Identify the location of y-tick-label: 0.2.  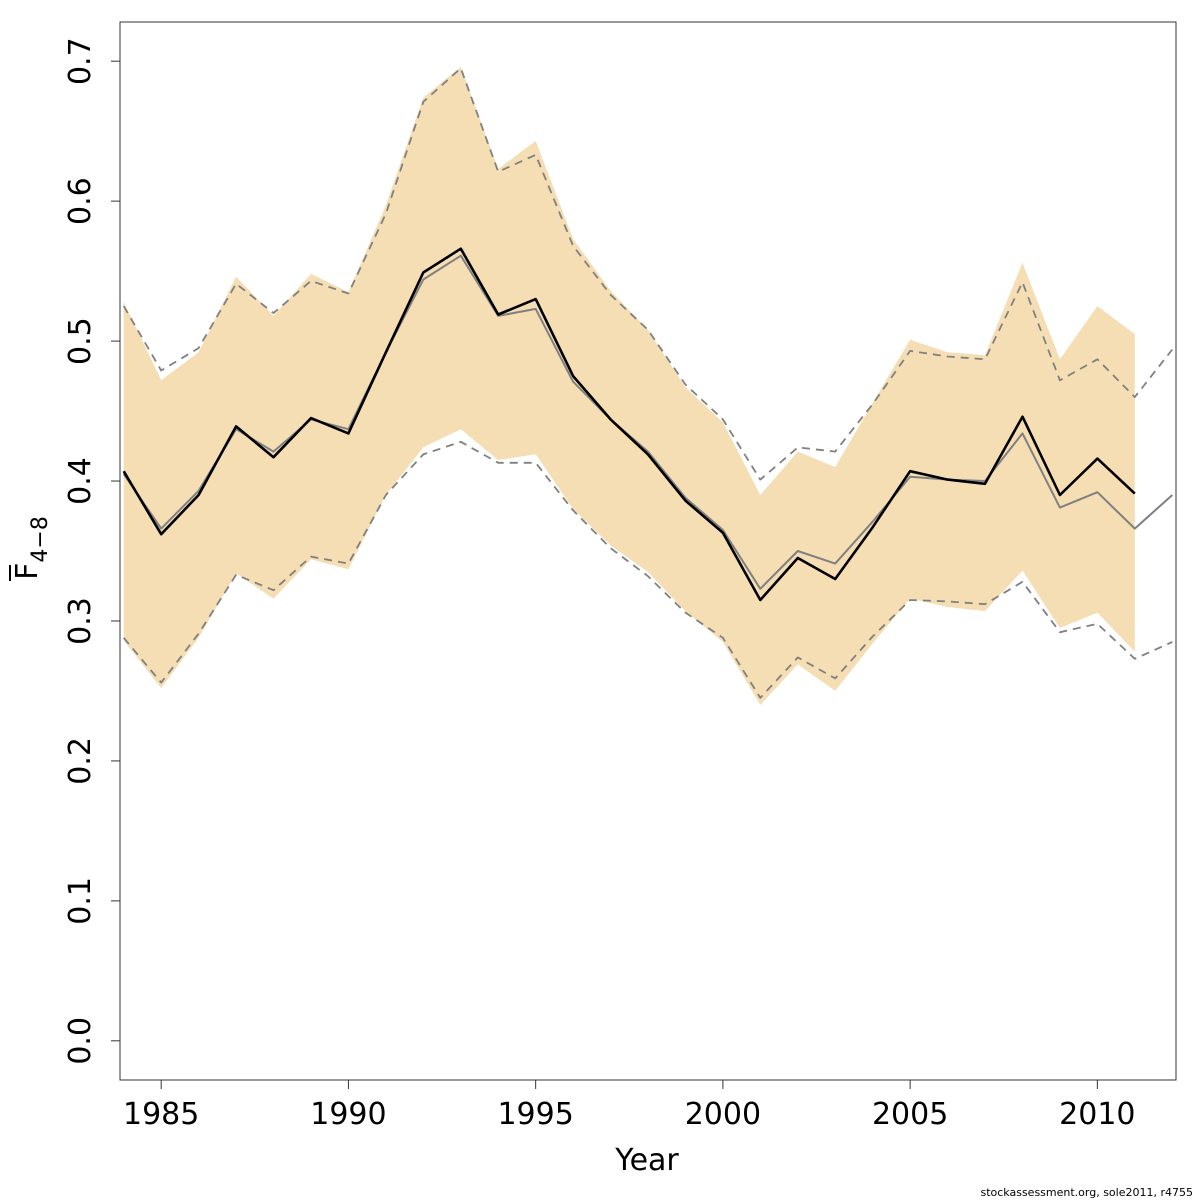
(80, 761).